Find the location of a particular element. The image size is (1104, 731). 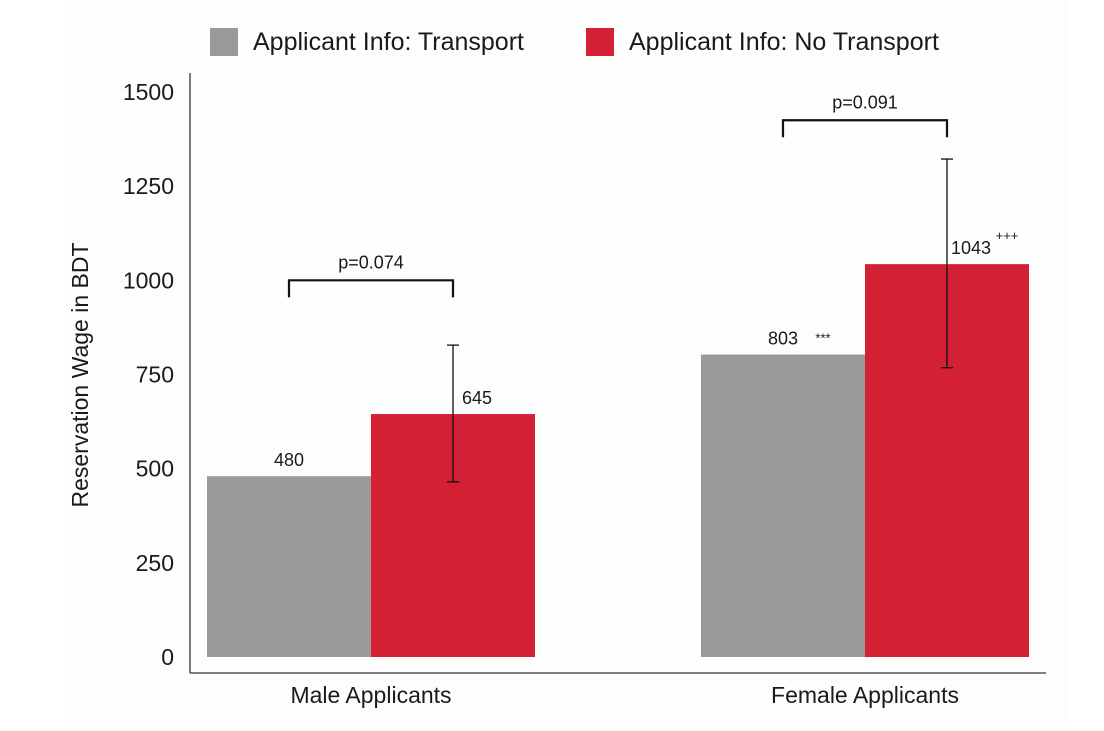

p-value-label: p=0.074 is located at coordinates (371, 262).